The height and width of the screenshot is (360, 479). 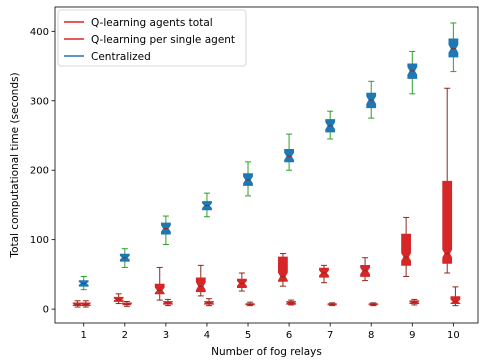 I want to click on x-tick-label: 7, so click(x=330, y=335).